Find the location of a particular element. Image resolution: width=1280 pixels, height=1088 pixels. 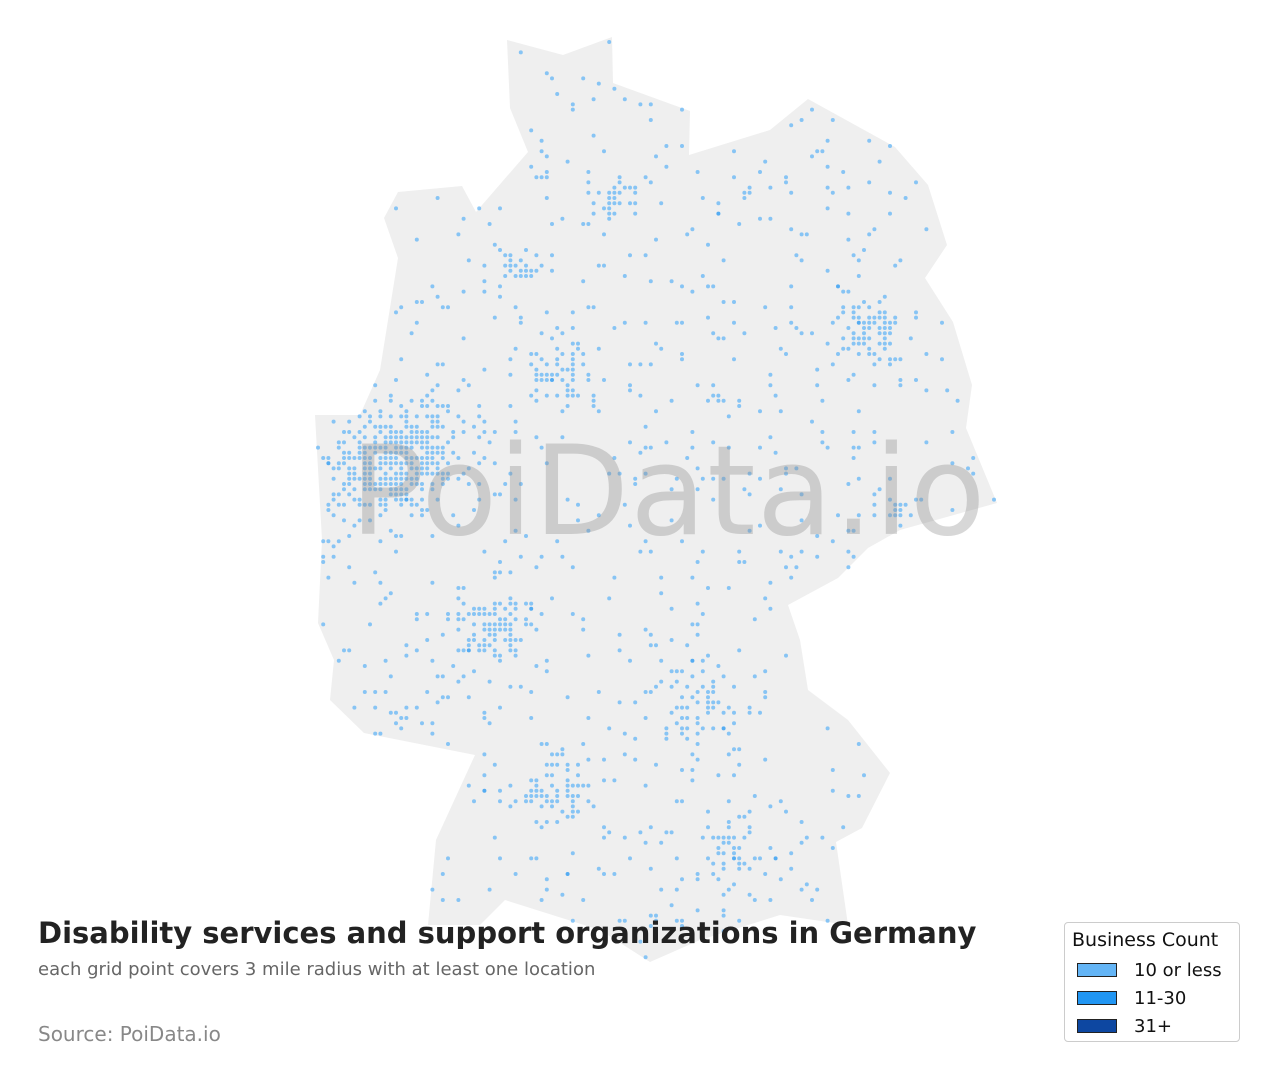

legend-item-mid: 11-30 is located at coordinates (1131, 998).